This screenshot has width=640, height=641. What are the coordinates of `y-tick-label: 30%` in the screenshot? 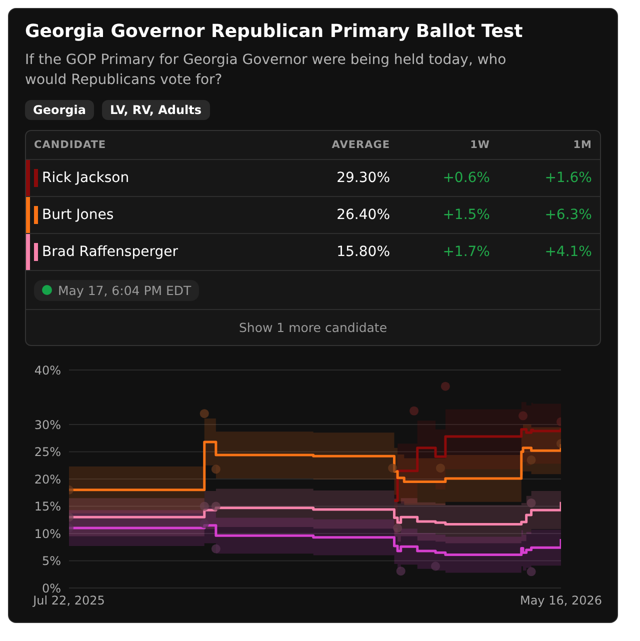 It's located at (47, 425).